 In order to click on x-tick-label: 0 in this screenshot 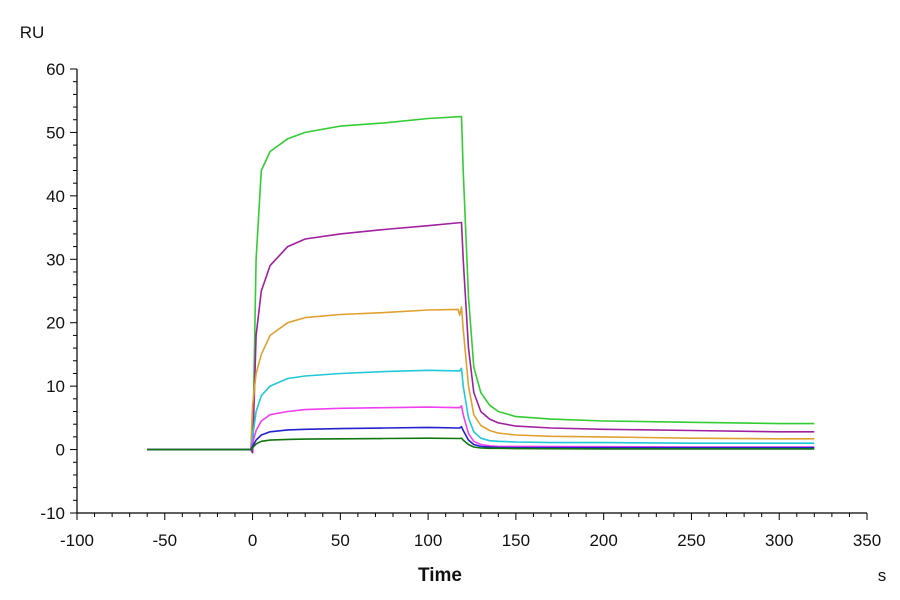, I will do `click(252, 540)`.